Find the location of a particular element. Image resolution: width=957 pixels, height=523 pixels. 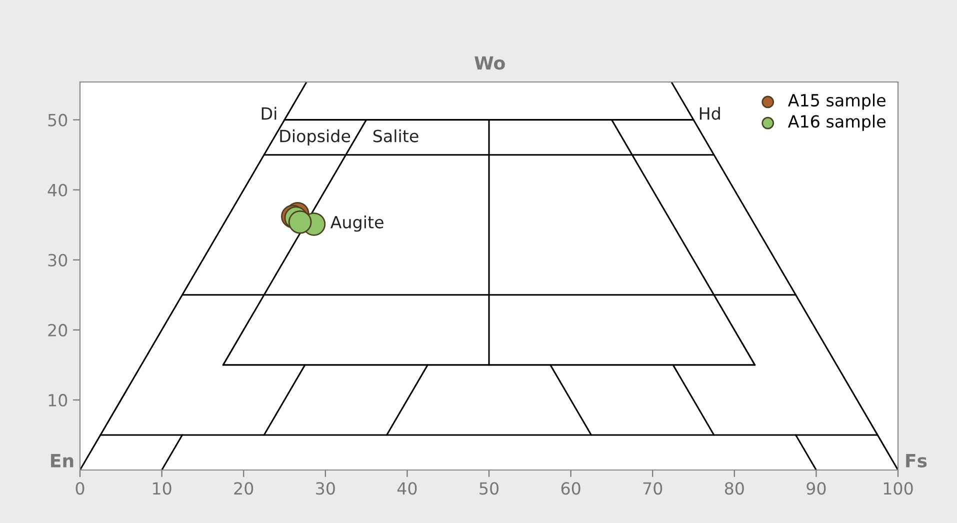

text: Fs is located at coordinates (916, 461).